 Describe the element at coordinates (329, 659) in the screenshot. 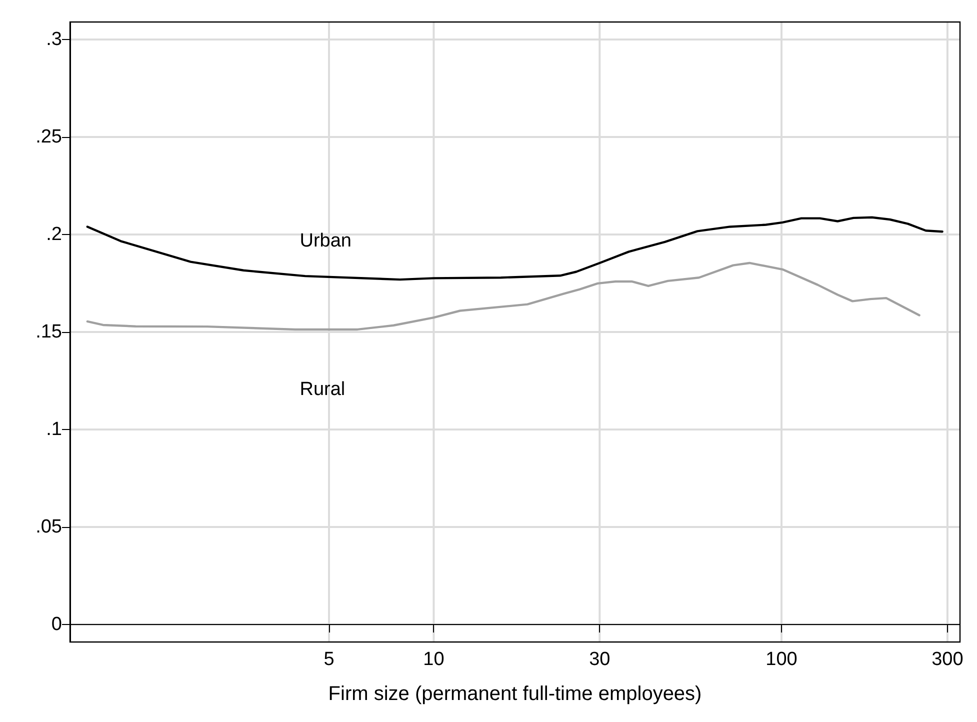

I see `x-tick-label: 5` at that location.